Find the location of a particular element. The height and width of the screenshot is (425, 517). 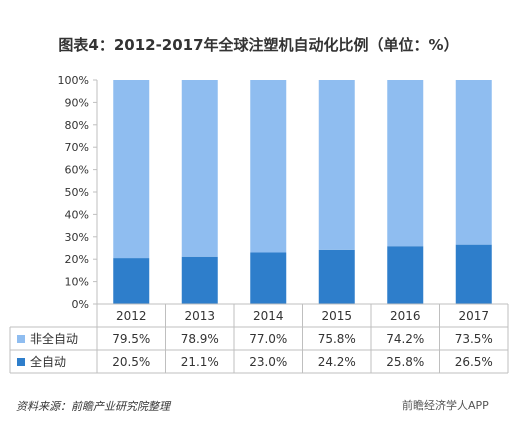

y-tick-label: 0% is located at coordinates (80, 304).